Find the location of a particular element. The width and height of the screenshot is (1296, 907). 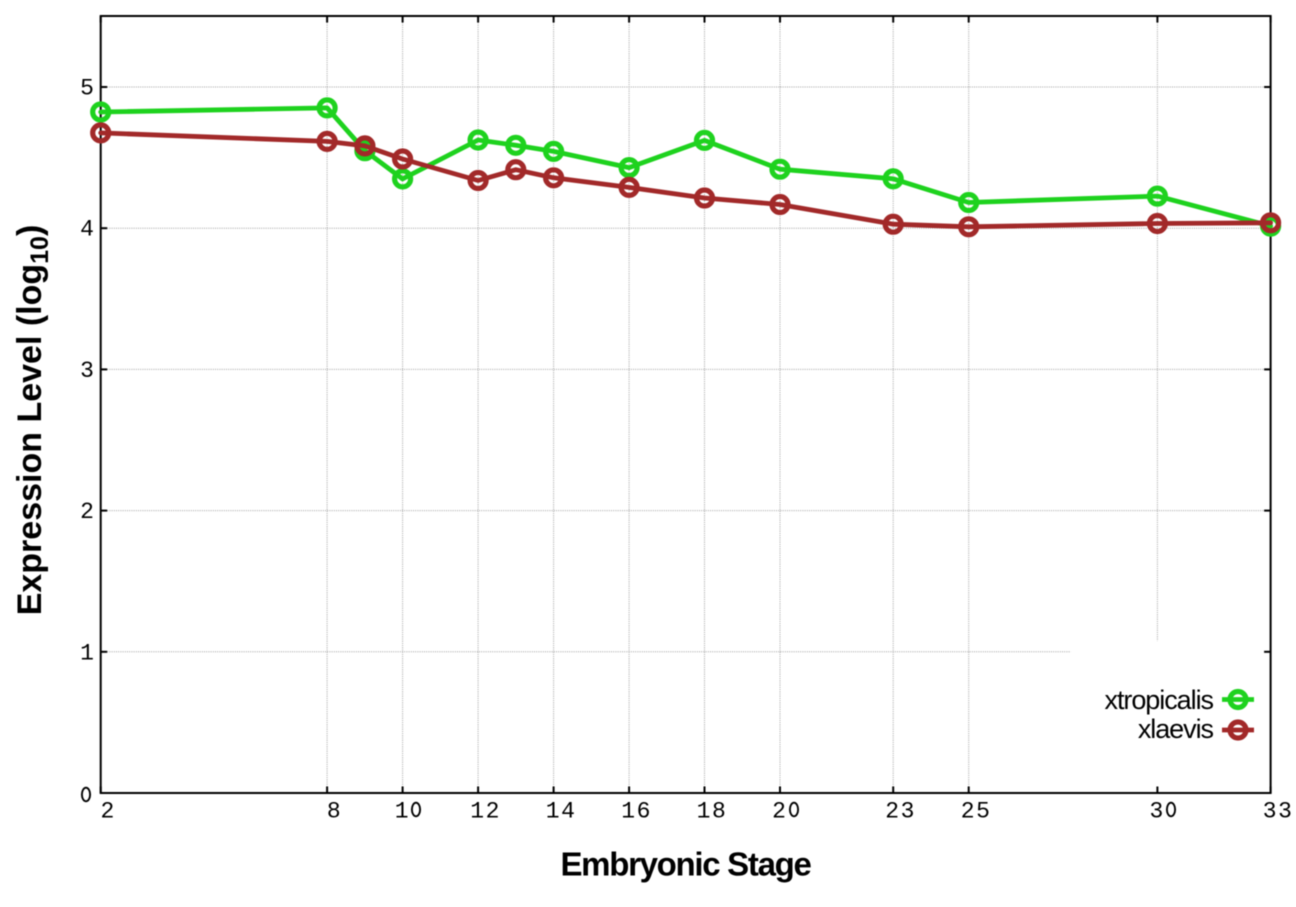

svg-text: 25 is located at coordinates (976, 812).